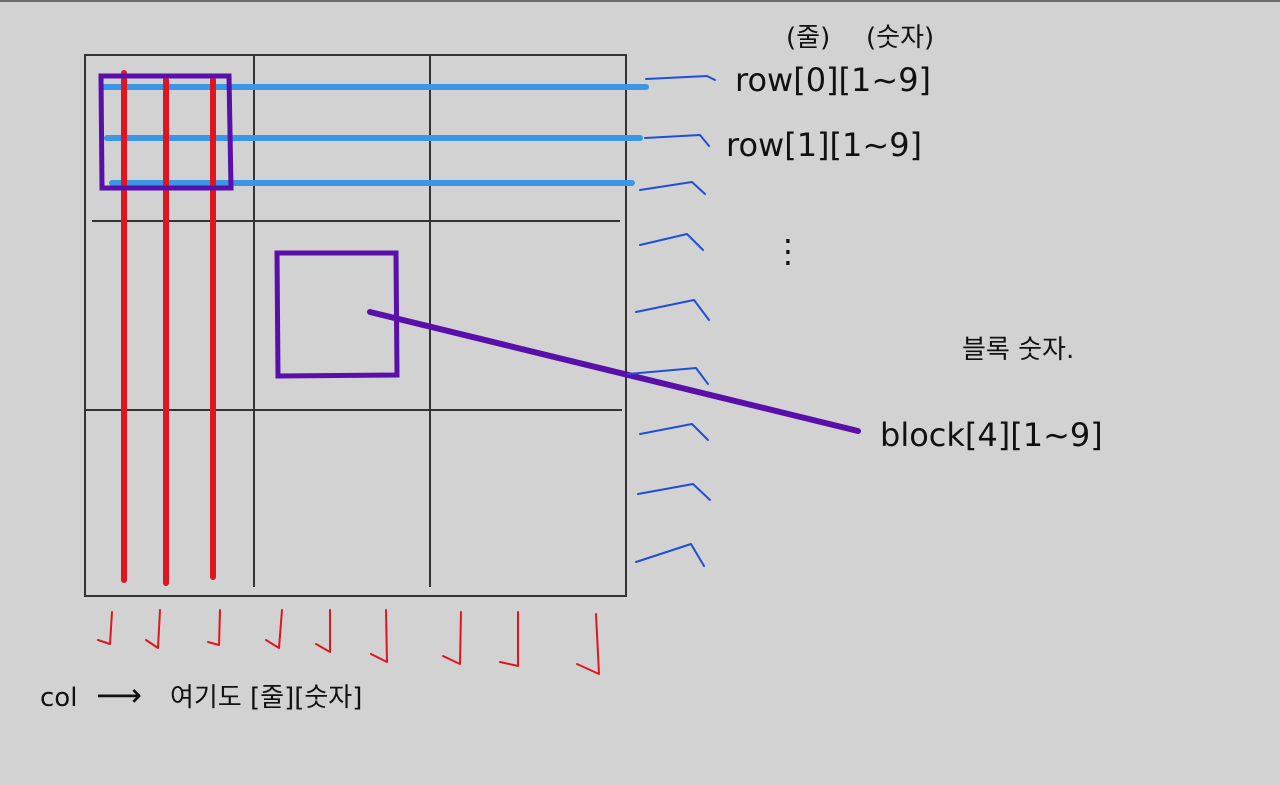 Image resolution: width=1280 pixels, height=785 pixels. Describe the element at coordinates (249, 226) in the screenshot. I see `block-boxes` at that location.